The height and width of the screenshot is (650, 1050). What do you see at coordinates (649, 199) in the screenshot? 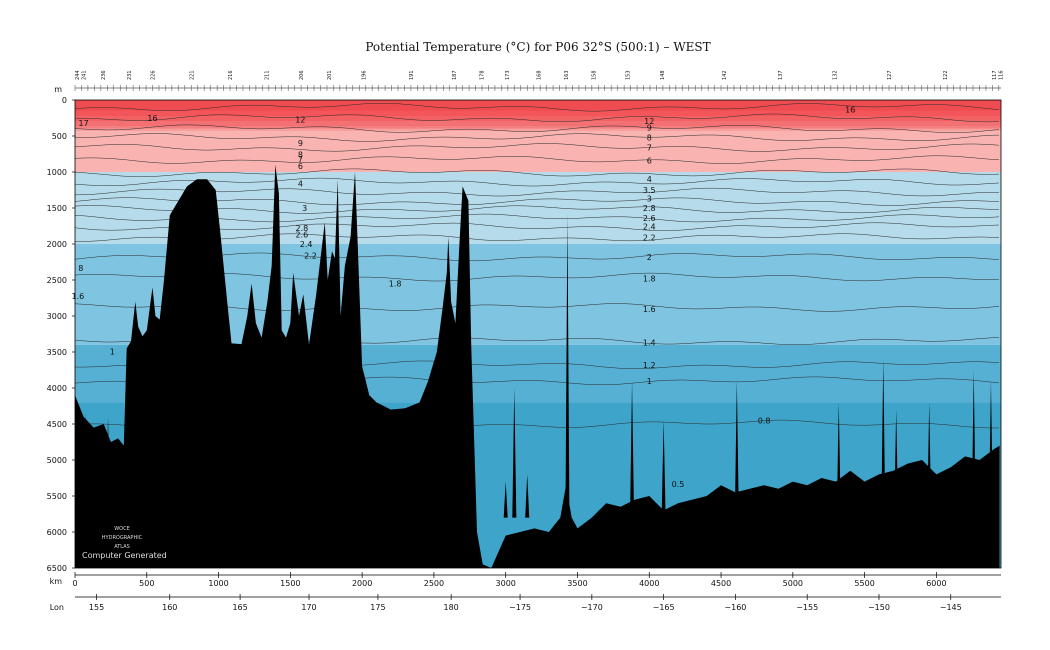
I see `contour-label-26: 3` at bounding box center [649, 199].